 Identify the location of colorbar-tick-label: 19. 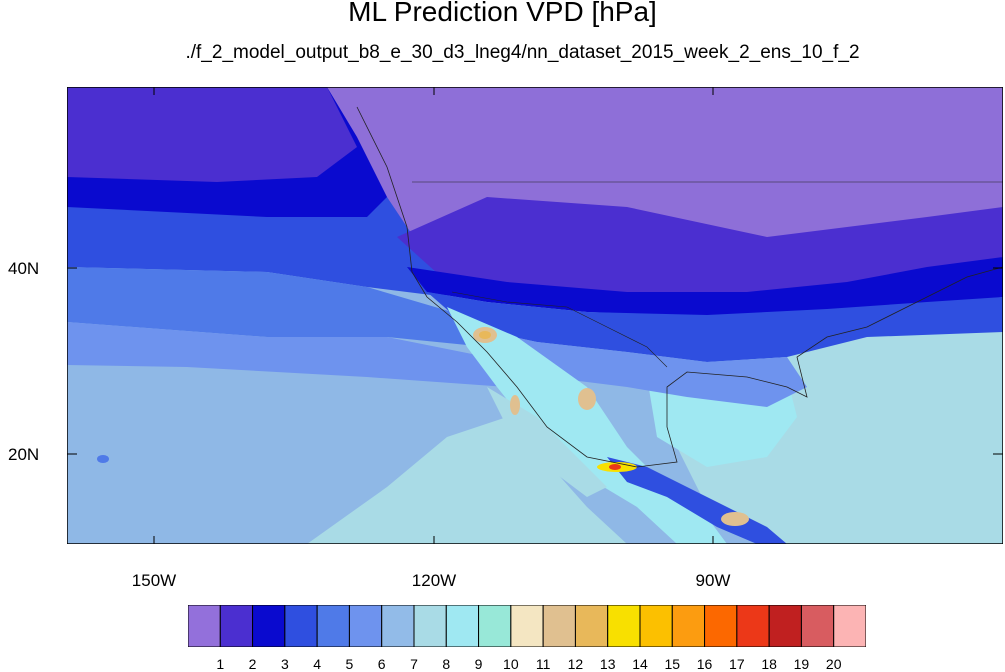
(801, 664).